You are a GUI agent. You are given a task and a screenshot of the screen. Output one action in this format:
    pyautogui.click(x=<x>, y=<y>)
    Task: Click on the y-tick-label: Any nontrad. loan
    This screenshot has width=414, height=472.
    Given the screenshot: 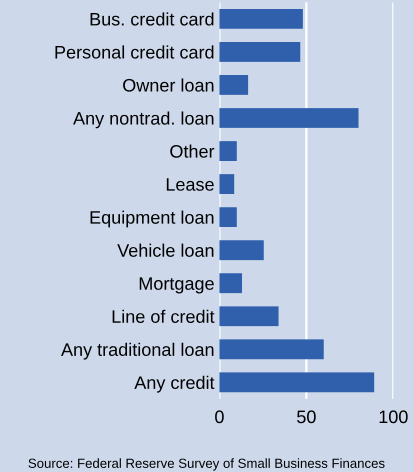 What is the action you would take?
    pyautogui.click(x=143, y=119)
    